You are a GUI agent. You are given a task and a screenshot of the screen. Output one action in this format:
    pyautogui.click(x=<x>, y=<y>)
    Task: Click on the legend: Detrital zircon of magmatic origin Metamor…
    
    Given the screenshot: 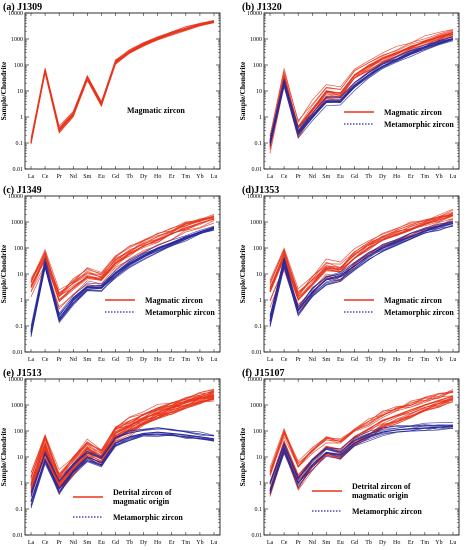 What is the action you would take?
    pyautogui.click(x=367, y=499)
    